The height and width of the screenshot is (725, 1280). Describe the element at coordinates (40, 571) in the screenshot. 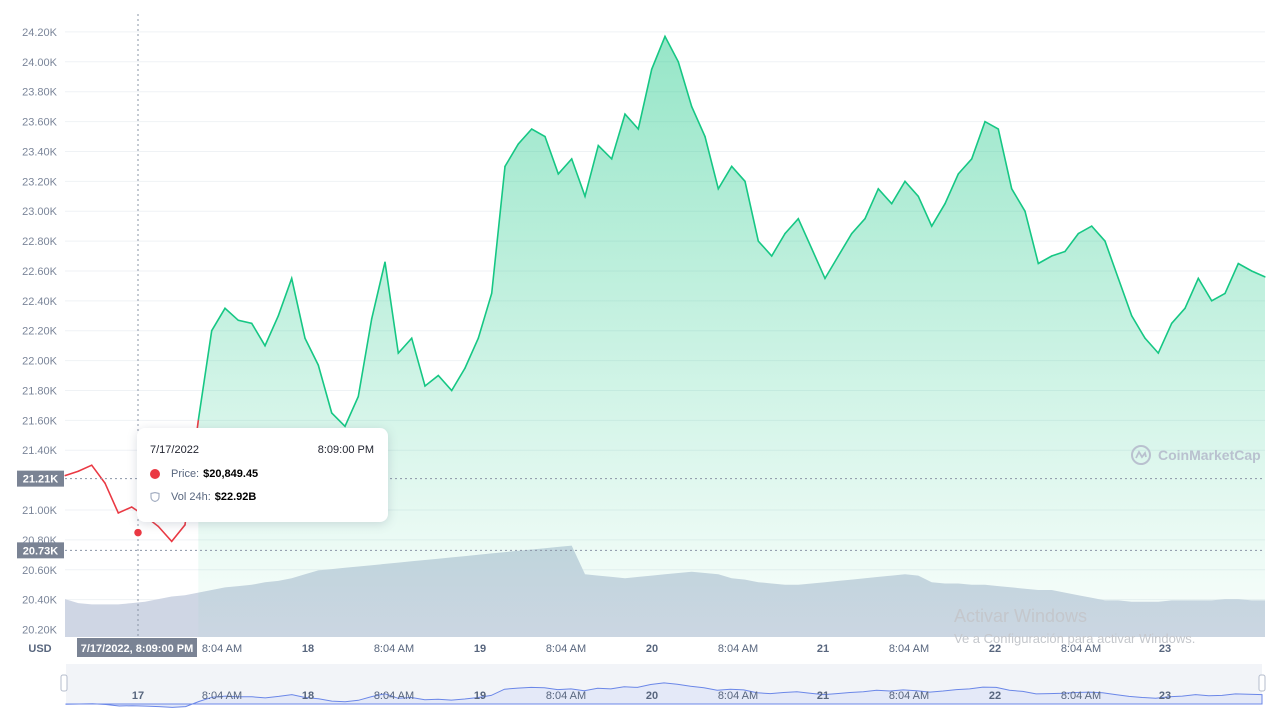

I see `y-tick-label: 20.60K` at that location.